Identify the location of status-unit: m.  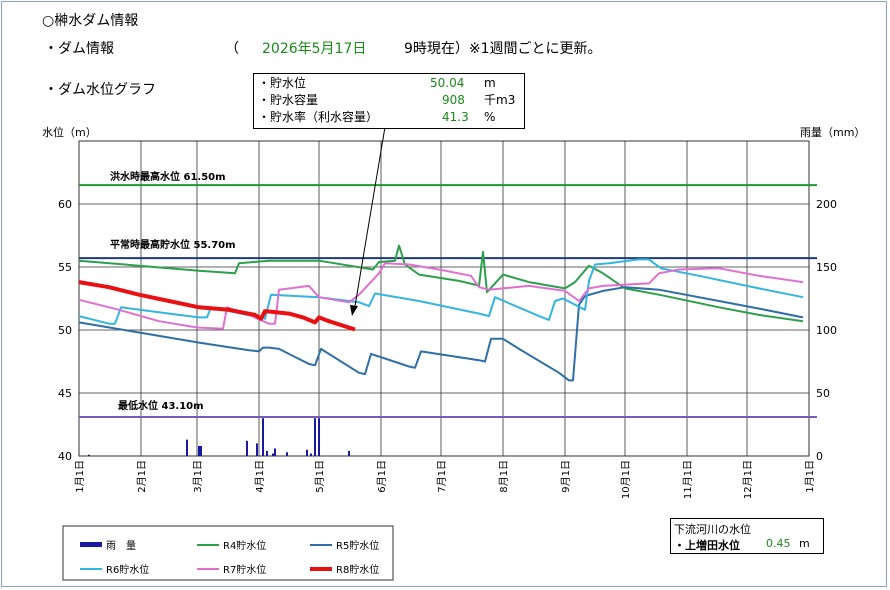
(490, 83).